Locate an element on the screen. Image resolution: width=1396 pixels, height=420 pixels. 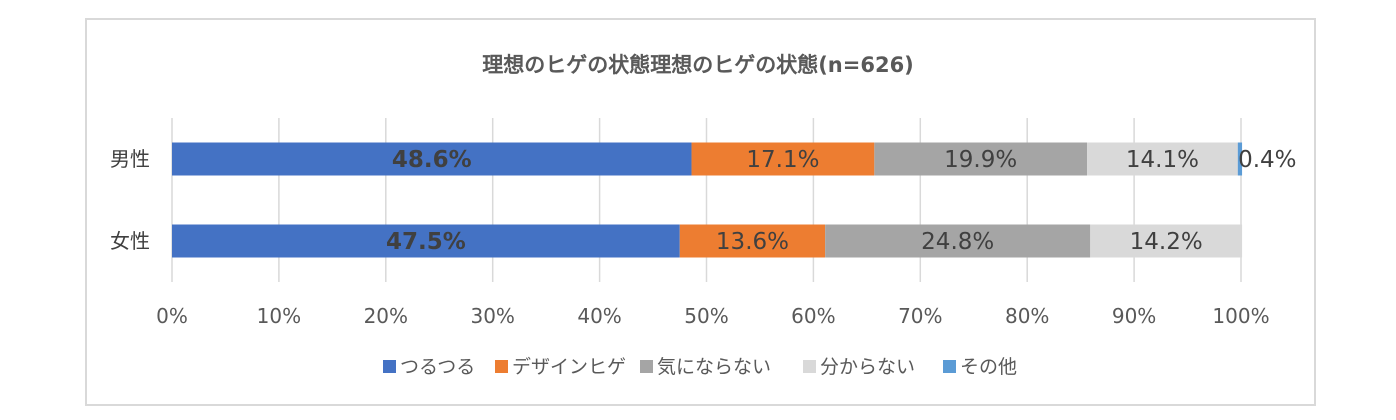
x-tick-label: 20% is located at coordinates (386, 316).